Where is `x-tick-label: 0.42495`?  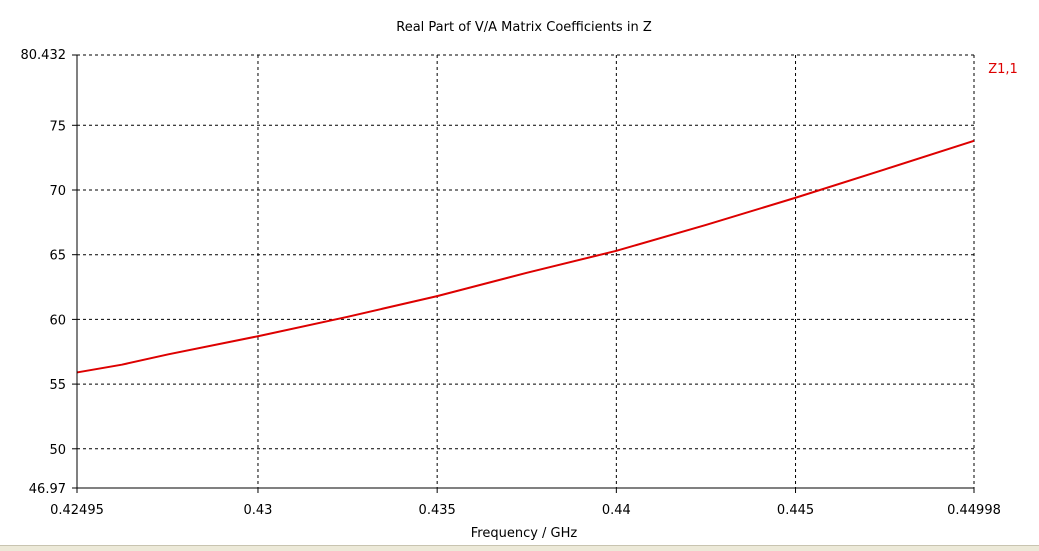 x-tick-label: 0.42495 is located at coordinates (77, 510).